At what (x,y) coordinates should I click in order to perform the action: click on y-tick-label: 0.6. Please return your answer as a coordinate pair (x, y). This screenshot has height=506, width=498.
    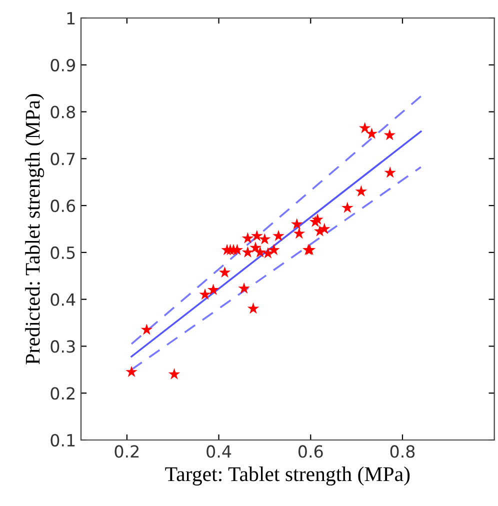
    Looking at the image, I should click on (63, 206).